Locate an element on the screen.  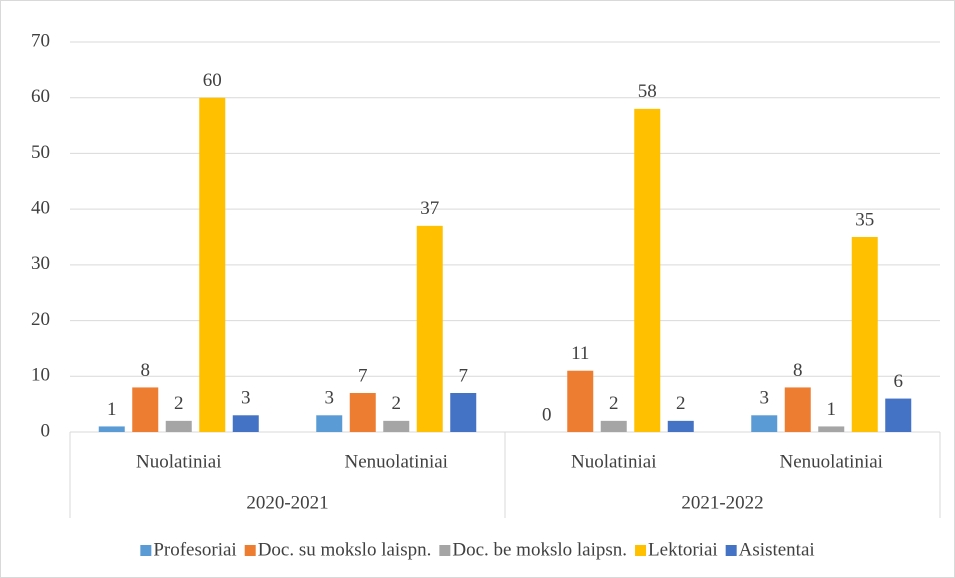
legend-label: Doc. su mokslo laispn. is located at coordinates (345, 549).